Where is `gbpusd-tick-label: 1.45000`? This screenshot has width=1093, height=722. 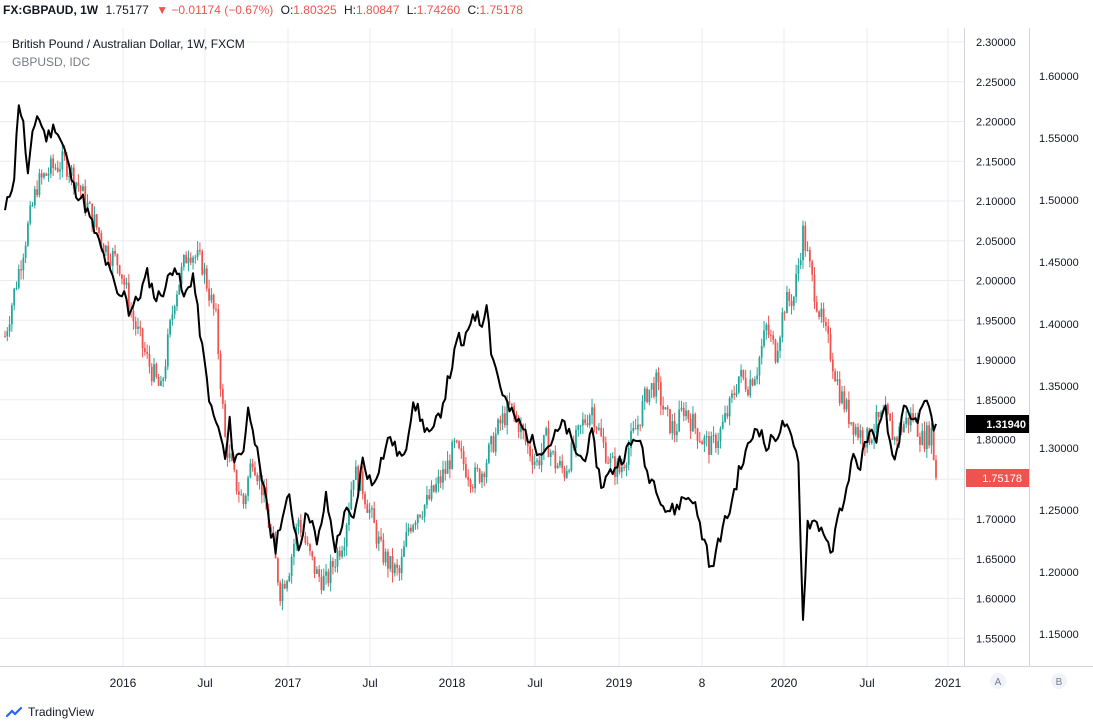 gbpusd-tick-label: 1.45000 is located at coordinates (1059, 263).